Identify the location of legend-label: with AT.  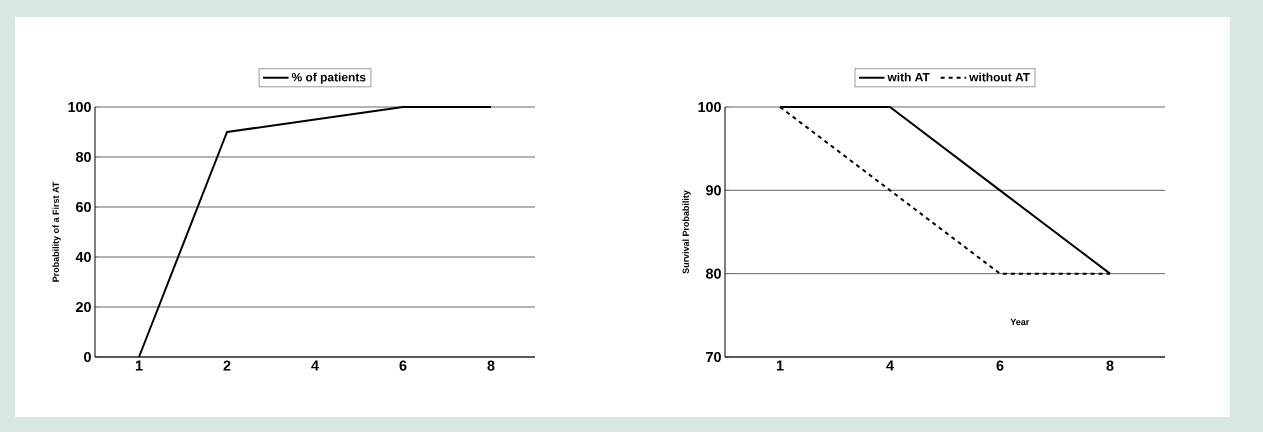
(908, 77).